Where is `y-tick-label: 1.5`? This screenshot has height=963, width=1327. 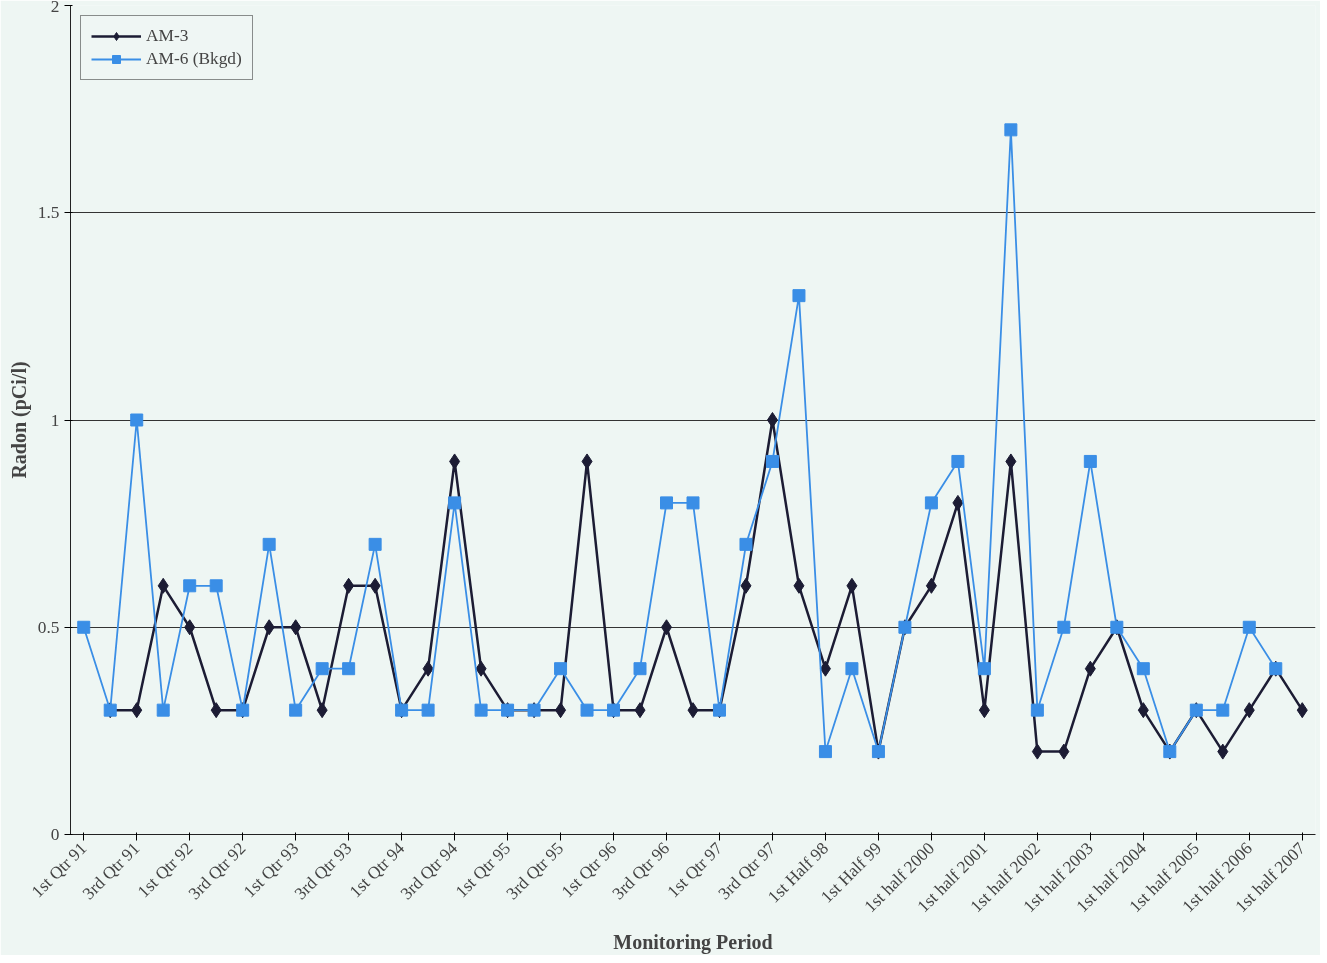
y-tick-label: 1.5 is located at coordinates (48, 213).